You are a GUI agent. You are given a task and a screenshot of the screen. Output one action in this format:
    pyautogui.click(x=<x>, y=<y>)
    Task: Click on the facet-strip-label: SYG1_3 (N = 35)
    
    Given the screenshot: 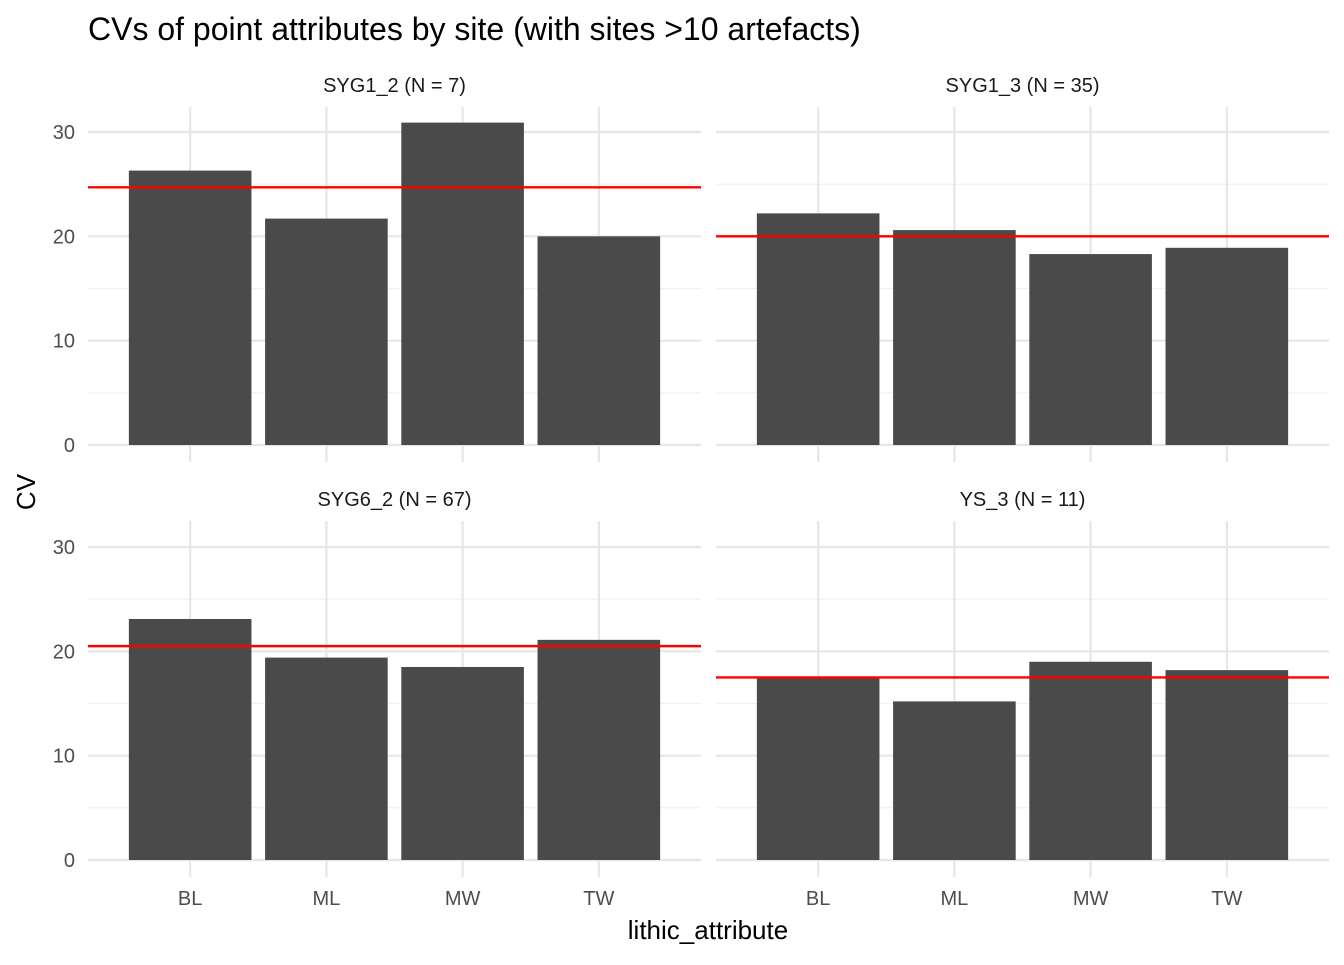 What is the action you would take?
    pyautogui.click(x=1023, y=86)
    